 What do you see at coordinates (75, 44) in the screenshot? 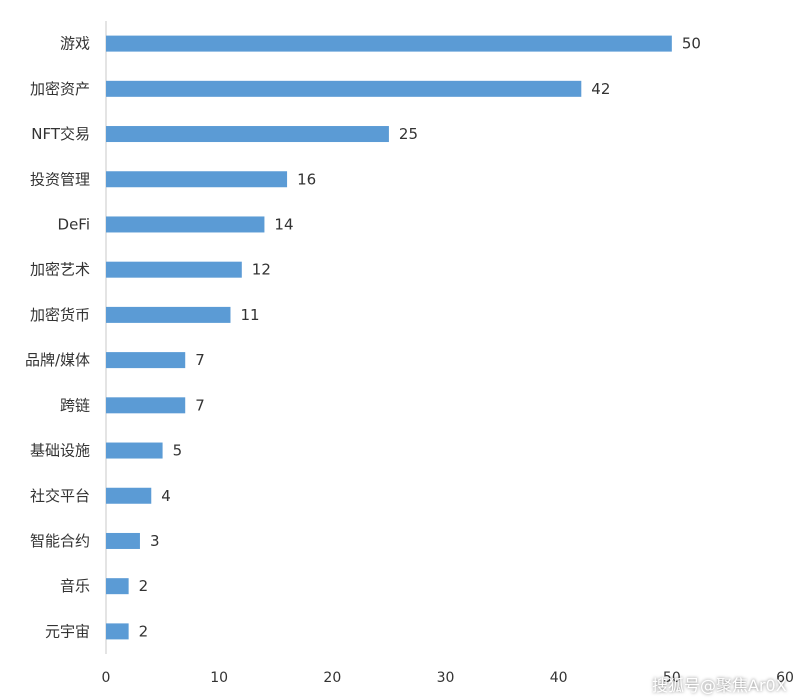
I see `category-label: 游戏` at bounding box center [75, 44].